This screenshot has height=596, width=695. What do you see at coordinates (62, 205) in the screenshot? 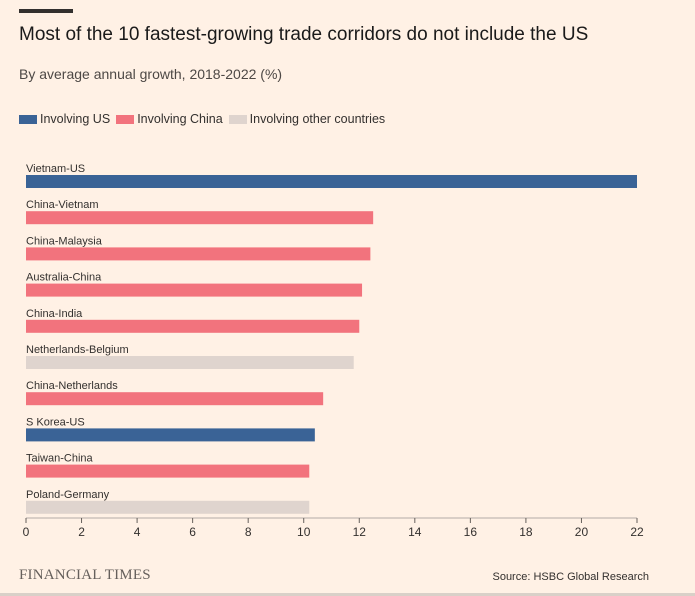
I see `bar-label: China-Vietnam` at bounding box center [62, 205].